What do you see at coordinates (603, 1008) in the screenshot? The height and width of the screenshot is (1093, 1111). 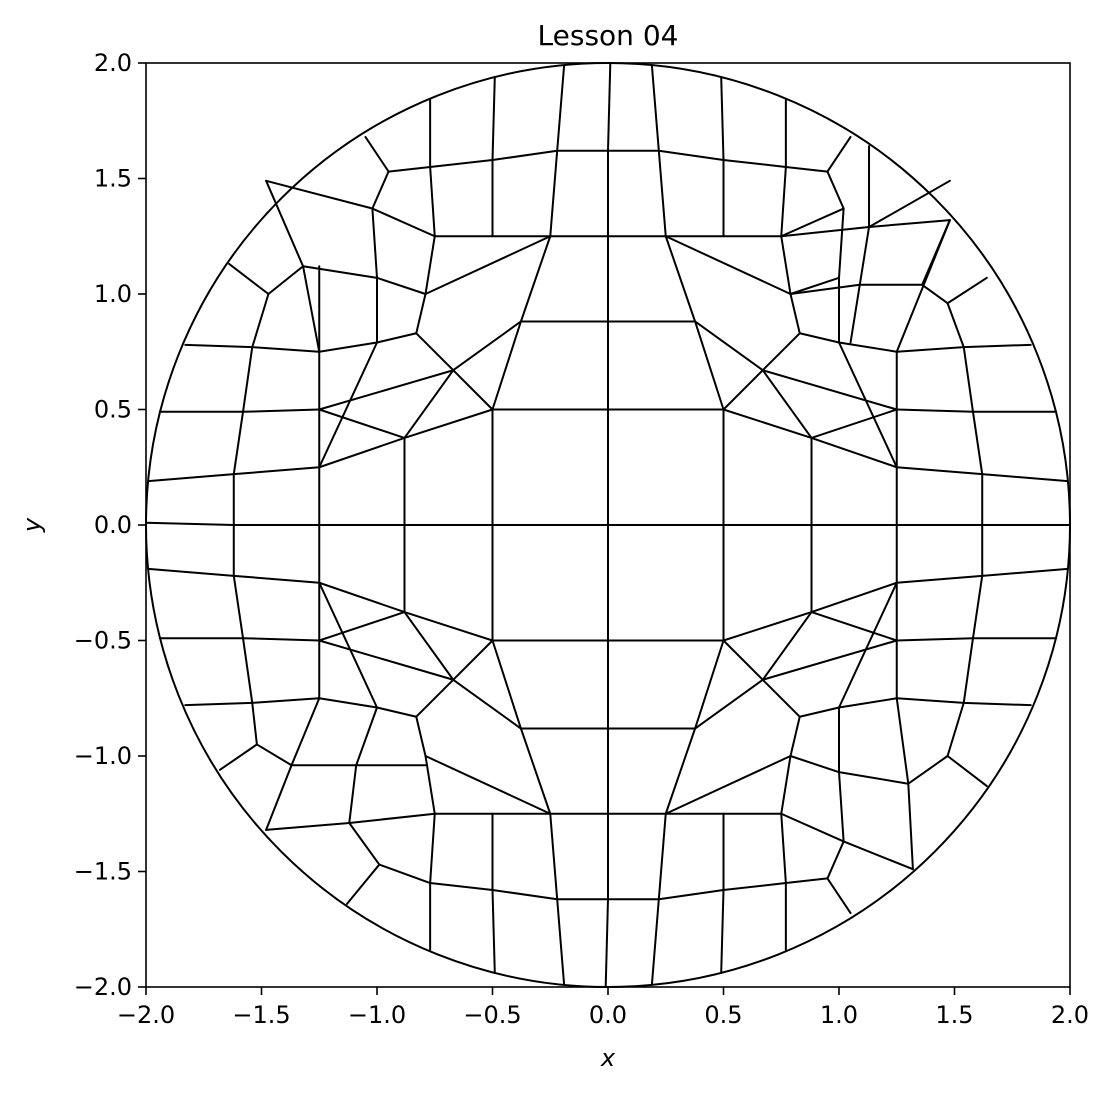 I see `x-axis-ticks: −2.0 −1.5 −1.0 −0.5 0.0 0.5 1.0 1.5 2.0` at bounding box center [603, 1008].